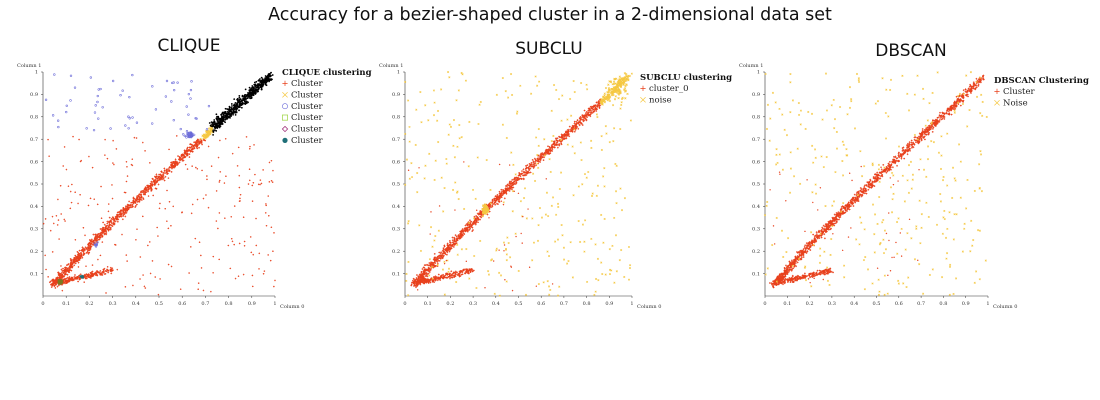  Describe the element at coordinates (66, 304) in the screenshot. I see `x-tick-label: 0.1` at that location.